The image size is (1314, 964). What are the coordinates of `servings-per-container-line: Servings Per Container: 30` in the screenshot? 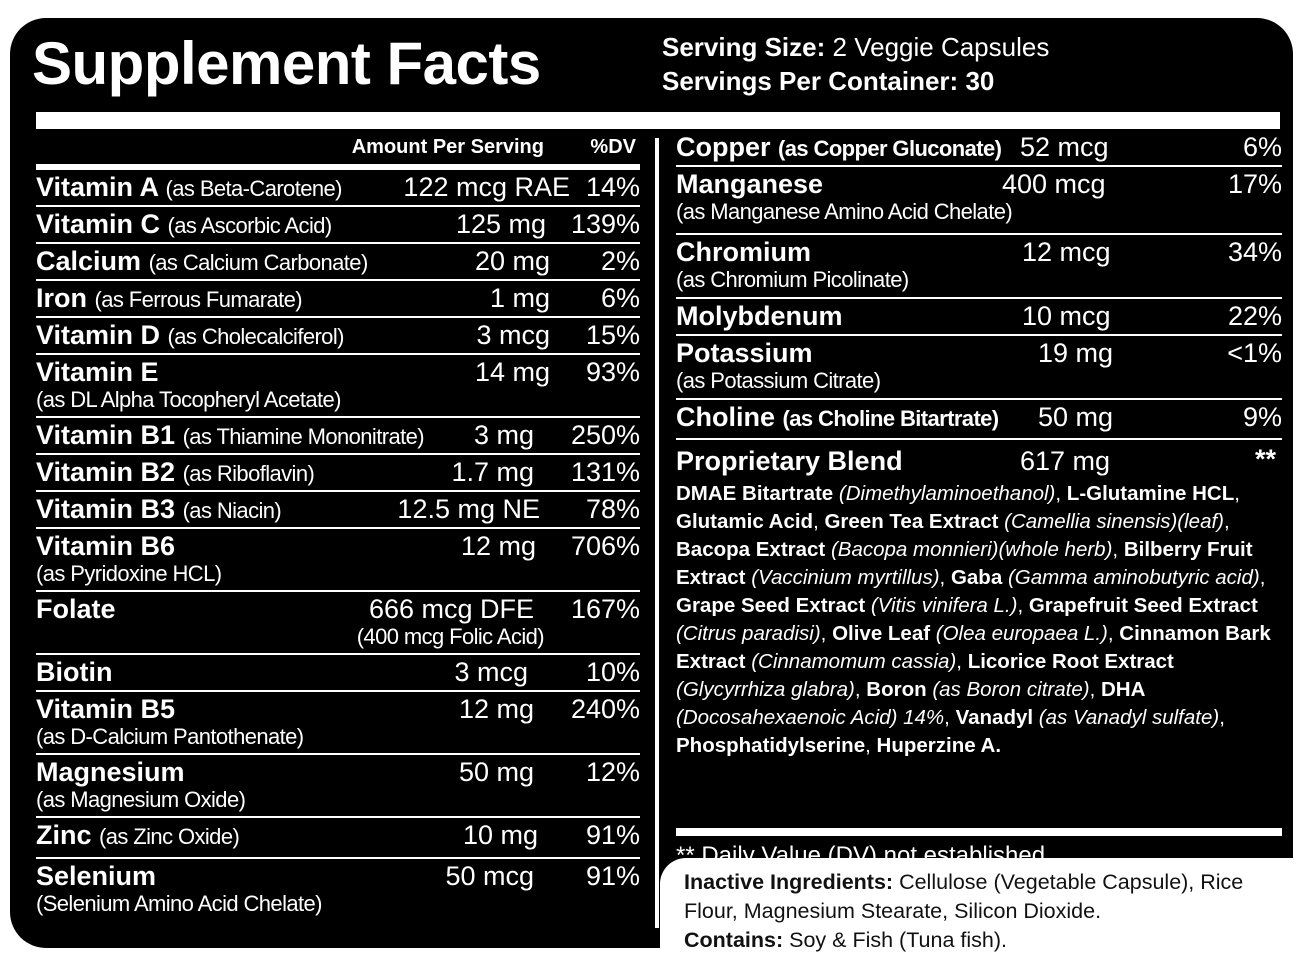 It's located at (855, 81).